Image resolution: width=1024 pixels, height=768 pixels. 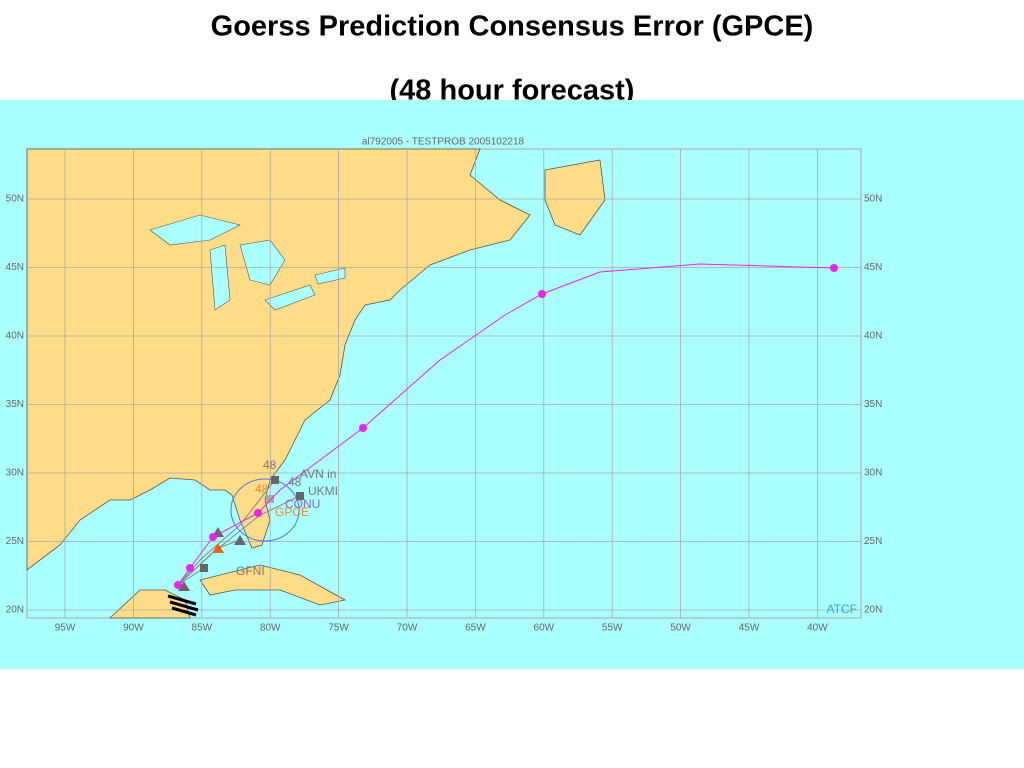 I want to click on track-label: UKMI, so click(x=323, y=491).